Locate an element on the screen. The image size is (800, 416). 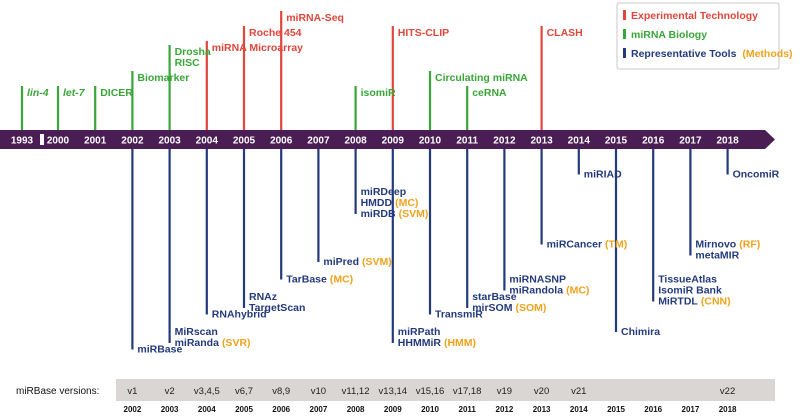
tool-name: HMDD is located at coordinates (377, 203).